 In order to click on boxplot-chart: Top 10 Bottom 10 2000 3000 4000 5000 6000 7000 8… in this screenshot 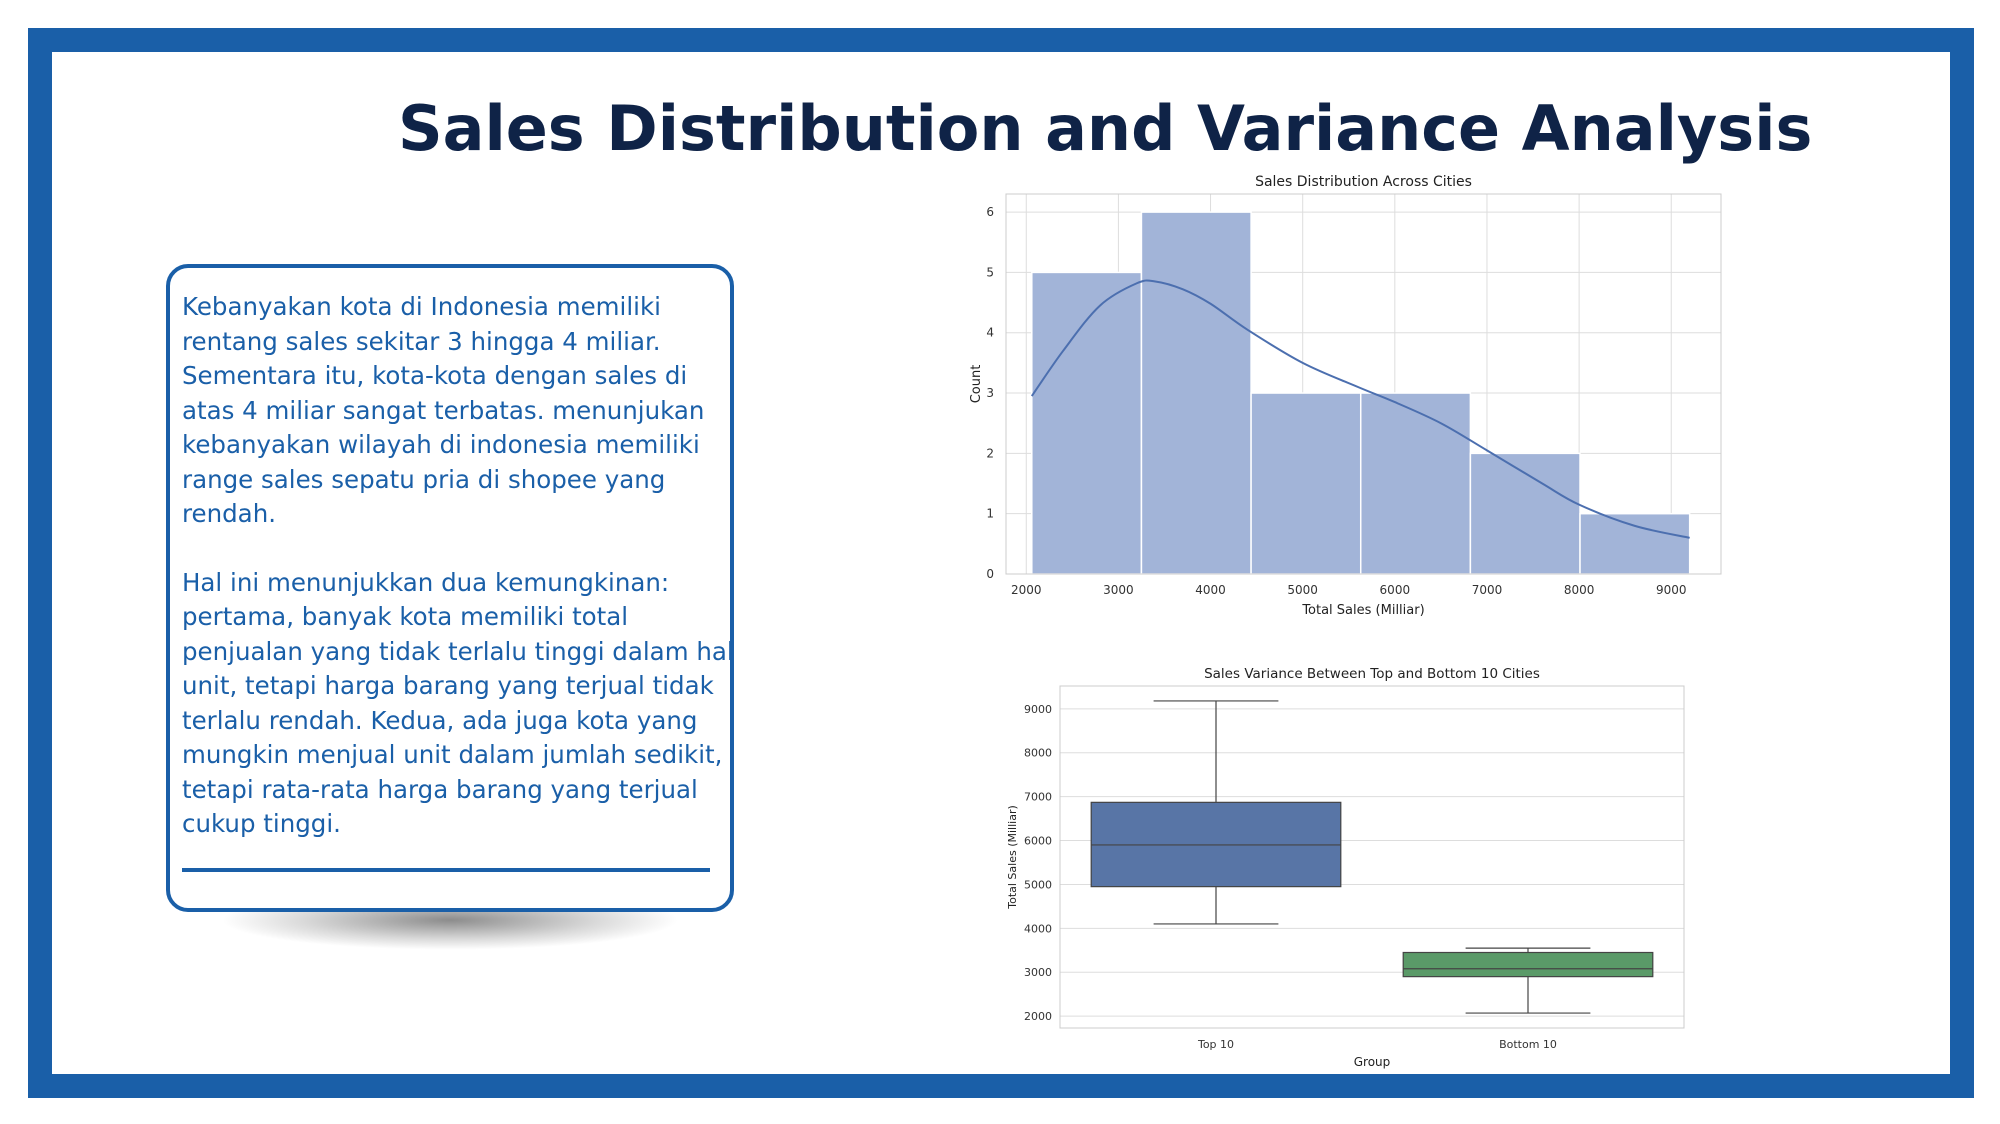, I will do `click(1347, 867)`.